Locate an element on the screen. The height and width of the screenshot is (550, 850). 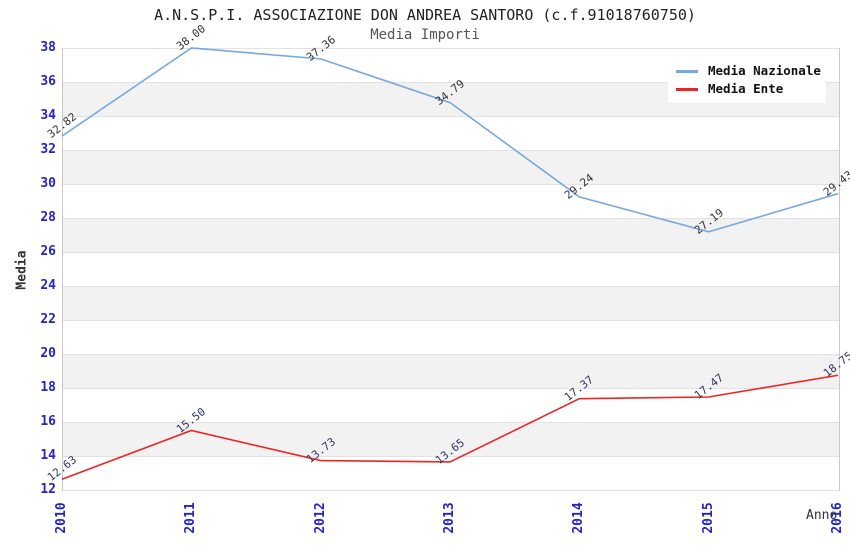
y-tick-label: 14 is located at coordinates (48, 455).